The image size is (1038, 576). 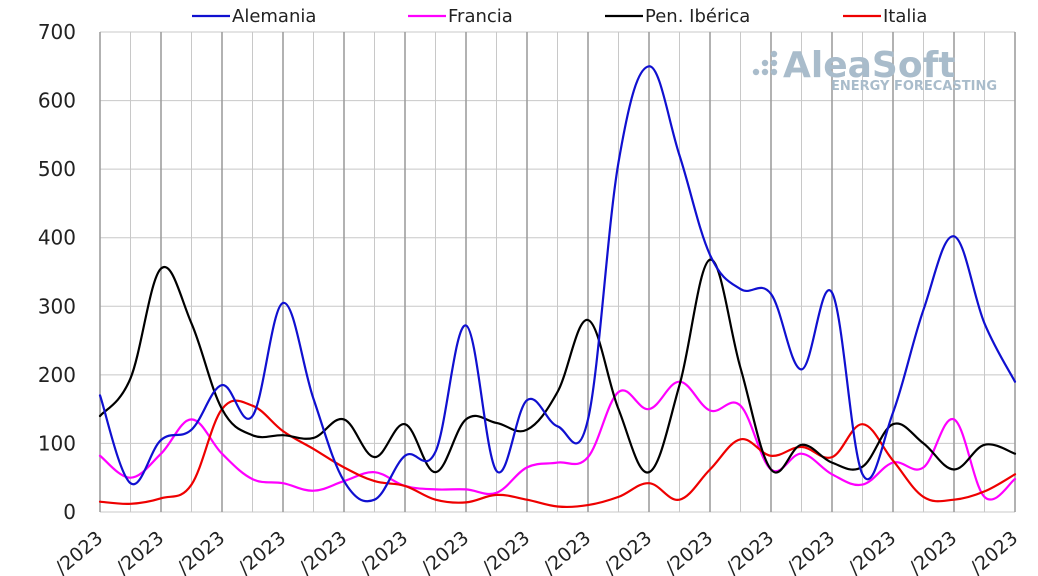 What do you see at coordinates (57, 375) in the screenshot?
I see `y-tick-label: 200` at bounding box center [57, 375].